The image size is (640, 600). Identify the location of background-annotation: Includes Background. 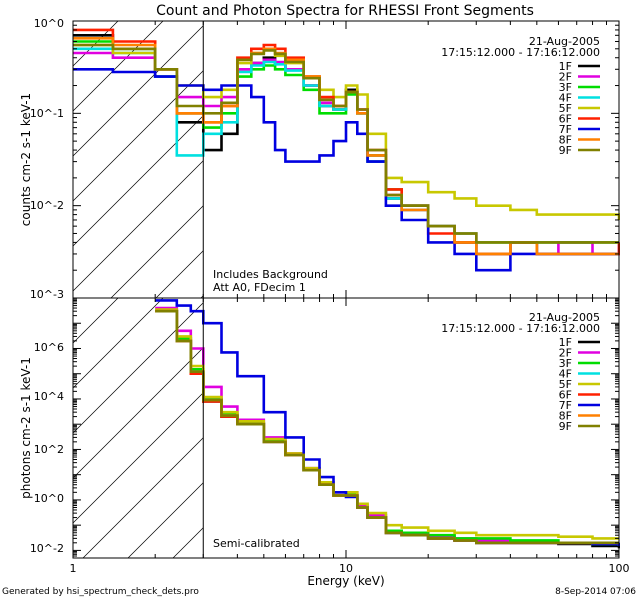
(270, 274).